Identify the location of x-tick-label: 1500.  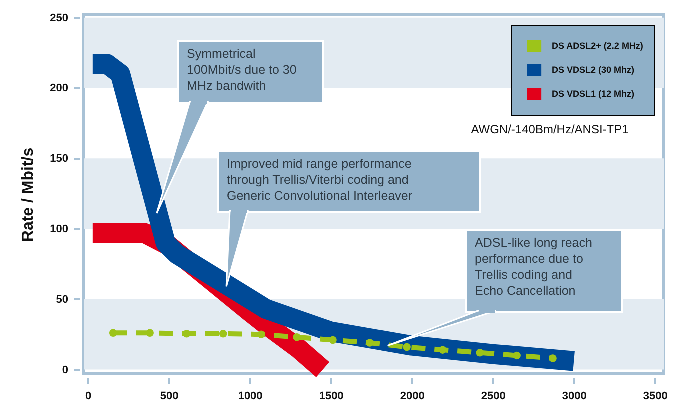
(331, 396).